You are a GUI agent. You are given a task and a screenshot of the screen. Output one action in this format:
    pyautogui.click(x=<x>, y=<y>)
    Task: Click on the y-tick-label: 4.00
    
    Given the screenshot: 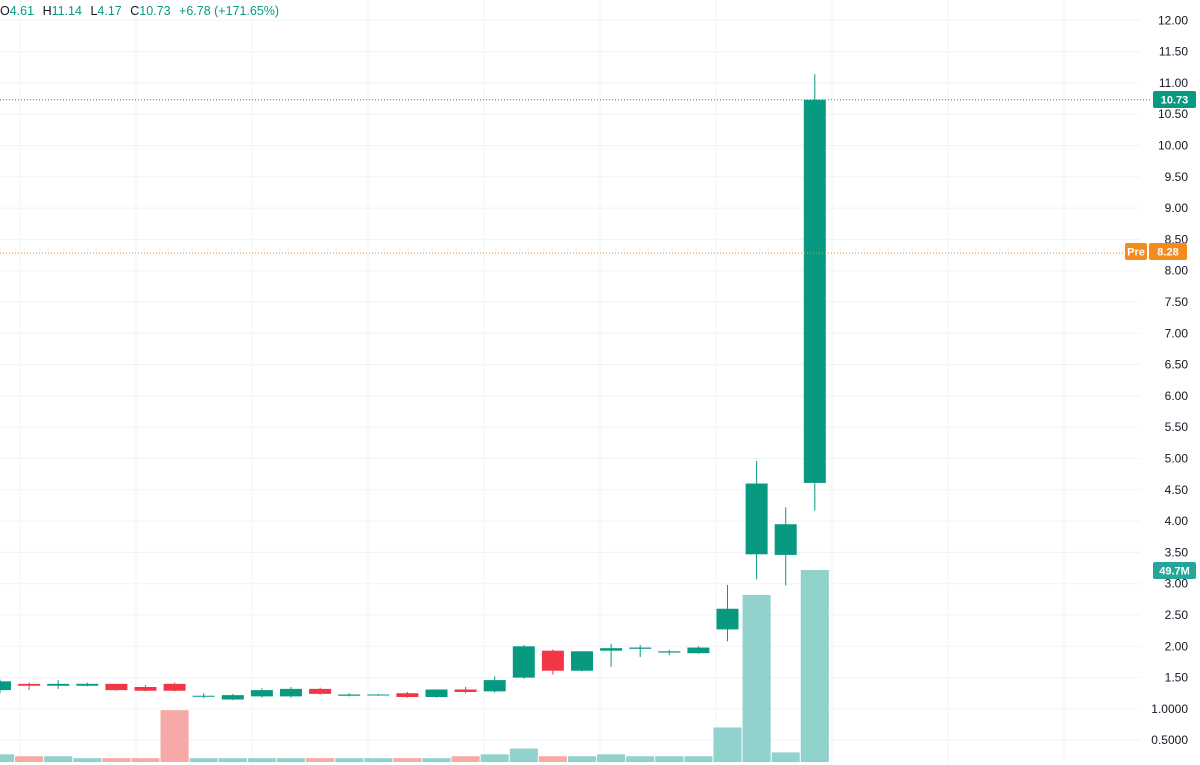 What is the action you would take?
    pyautogui.click(x=1177, y=521)
    